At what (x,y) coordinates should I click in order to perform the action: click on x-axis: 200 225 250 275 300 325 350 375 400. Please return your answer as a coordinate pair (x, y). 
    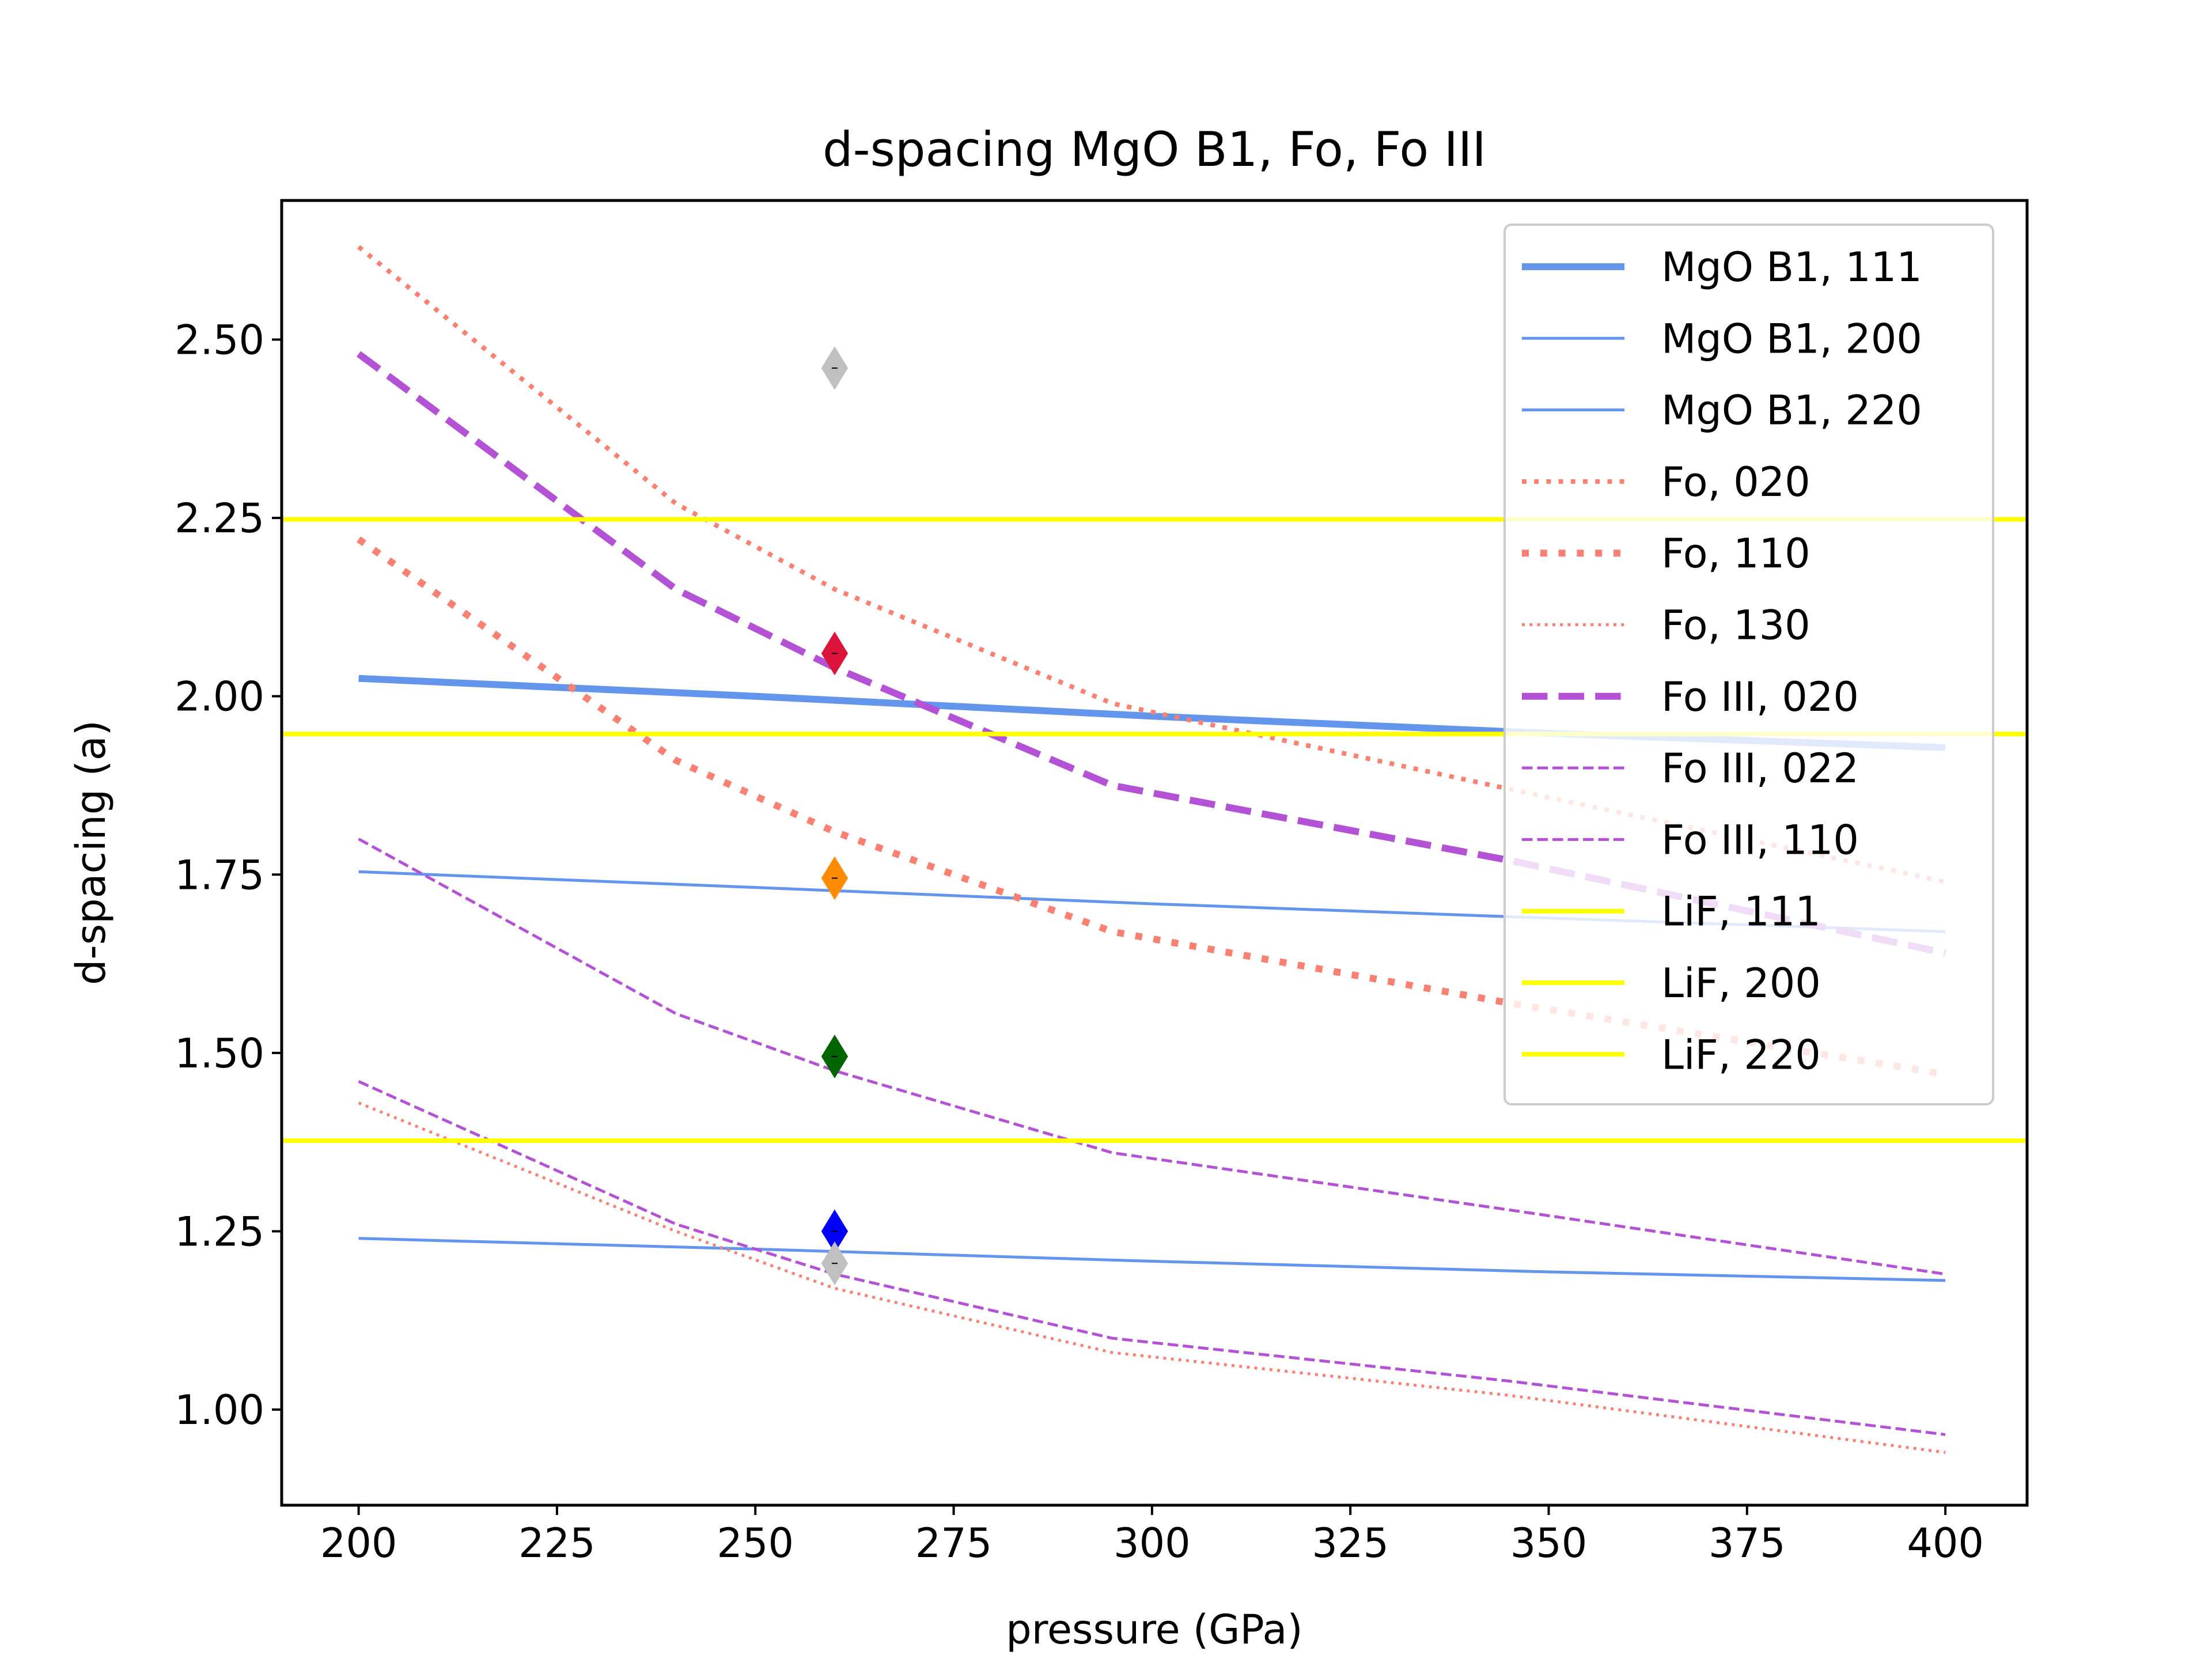
    Looking at the image, I should click on (1152, 1536).